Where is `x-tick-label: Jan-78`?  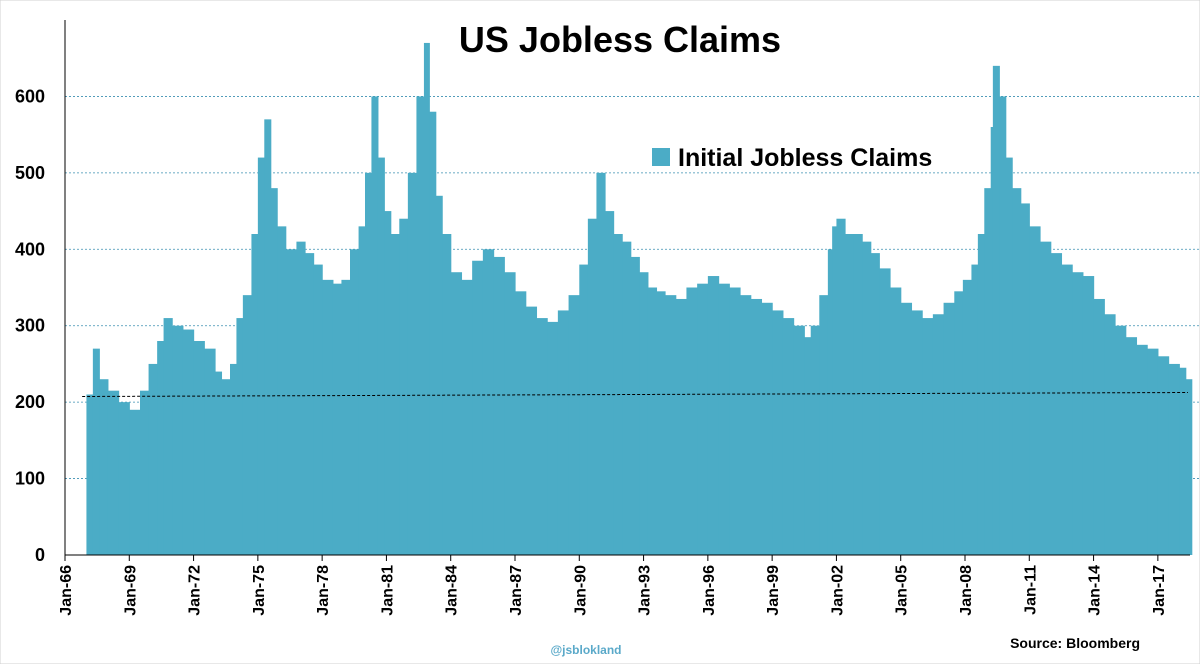
x-tick-label: Jan-78 is located at coordinates (323, 590).